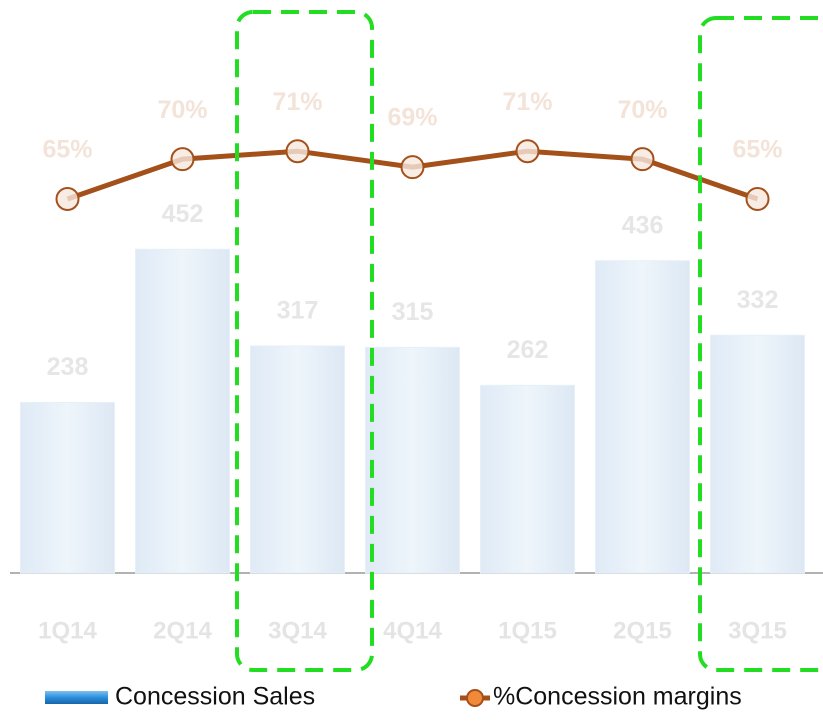  Describe the element at coordinates (298, 311) in the screenshot. I see `data-label: 317` at that location.